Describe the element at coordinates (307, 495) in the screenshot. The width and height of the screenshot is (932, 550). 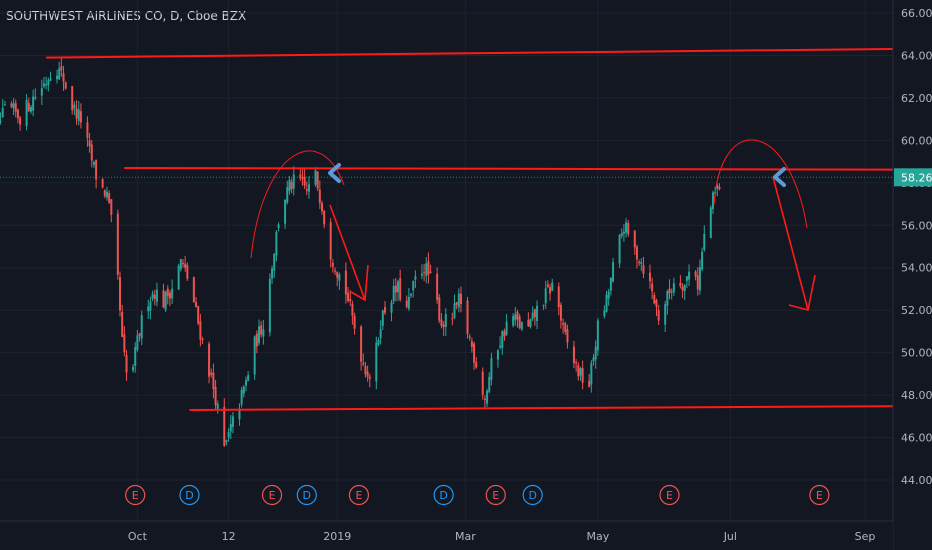
I see `event-marker-label: D` at that location.